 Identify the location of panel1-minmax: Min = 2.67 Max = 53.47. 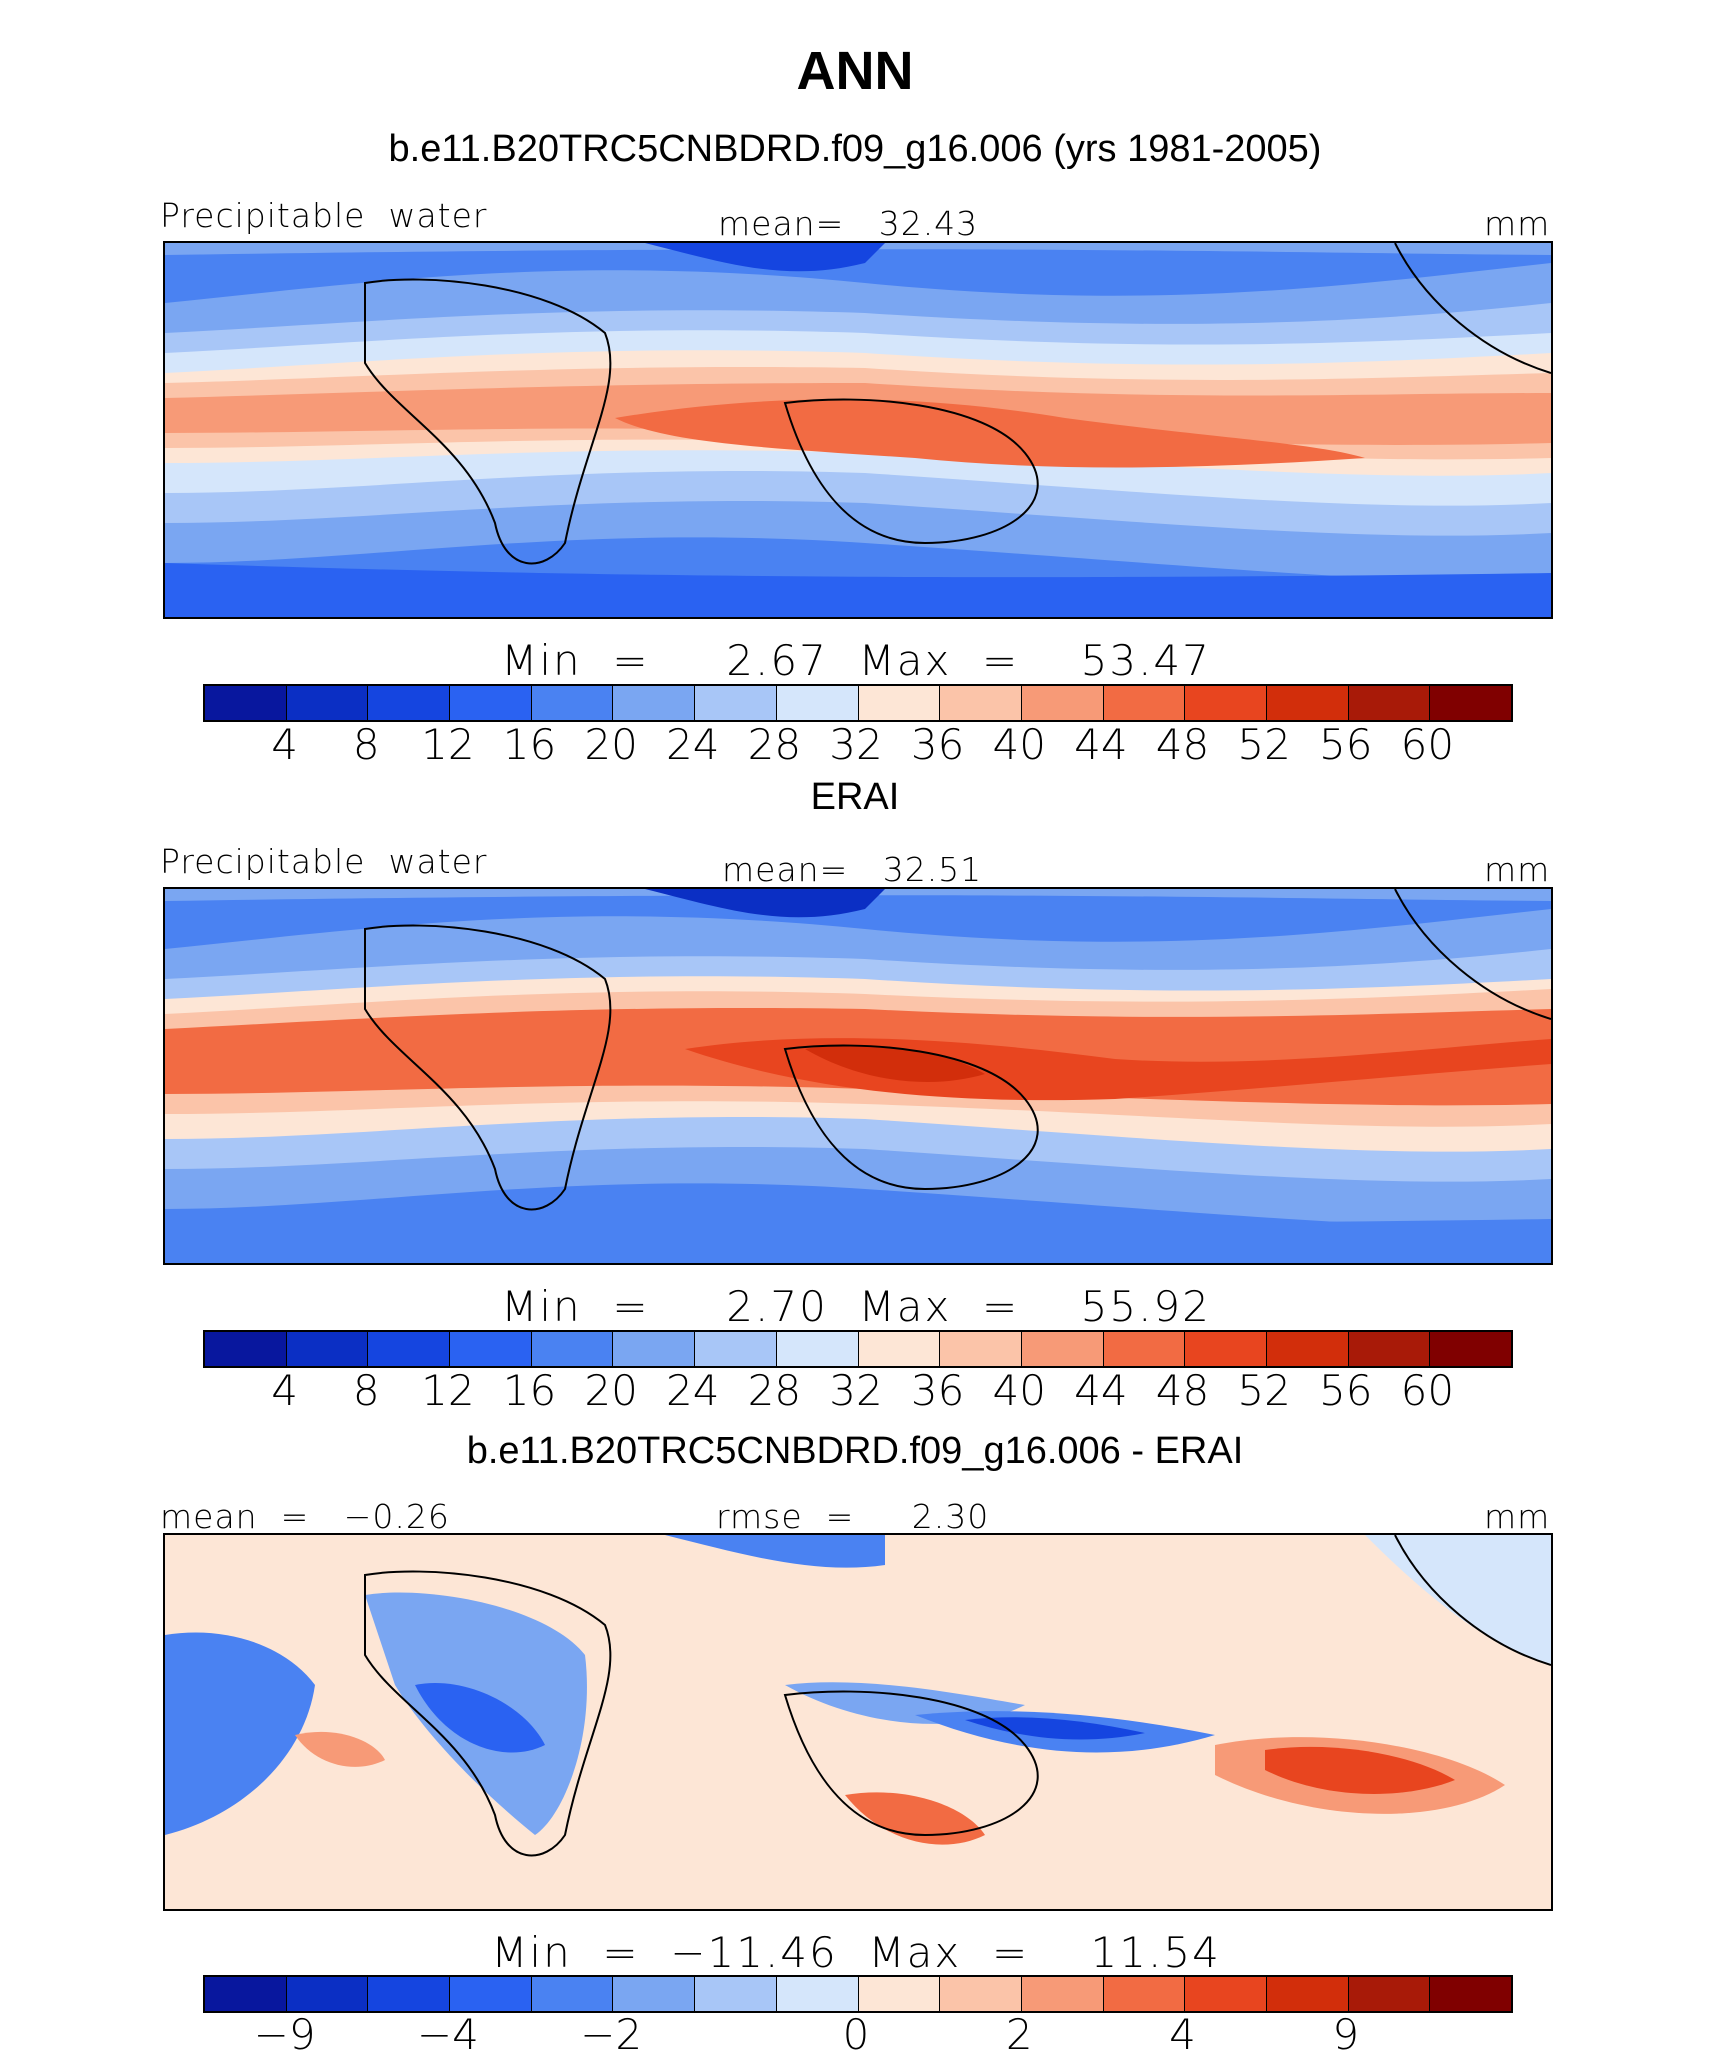
(856, 660).